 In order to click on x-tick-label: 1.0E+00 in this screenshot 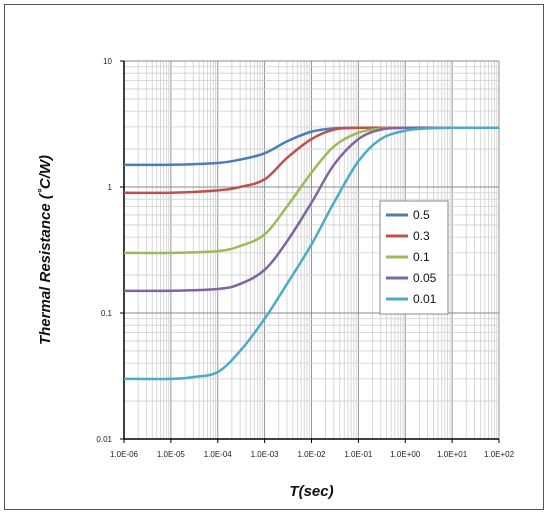, I will do `click(405, 454)`.